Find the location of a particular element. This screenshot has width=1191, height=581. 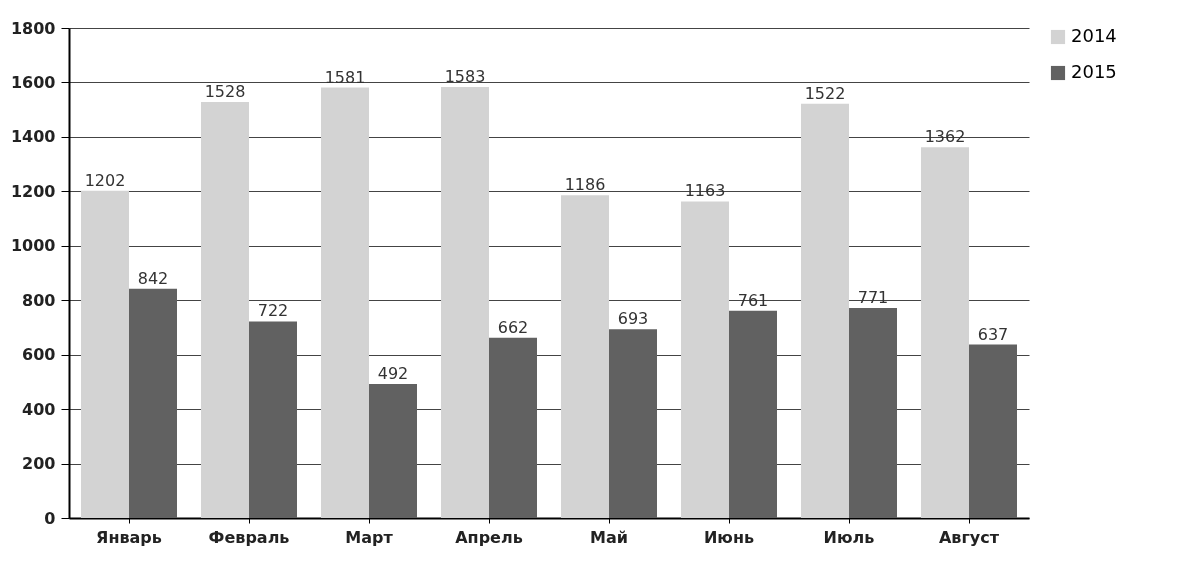

legend-label: 2014 is located at coordinates (1094, 35).